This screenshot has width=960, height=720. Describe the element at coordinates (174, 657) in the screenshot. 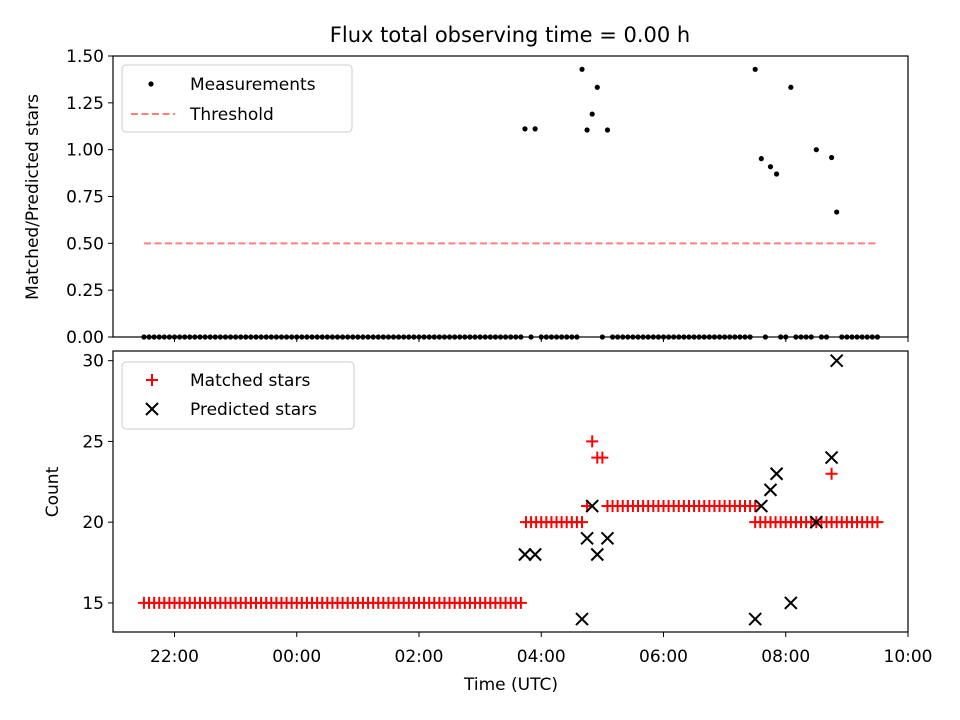

I see `x-tick-label: 22:00` at that location.